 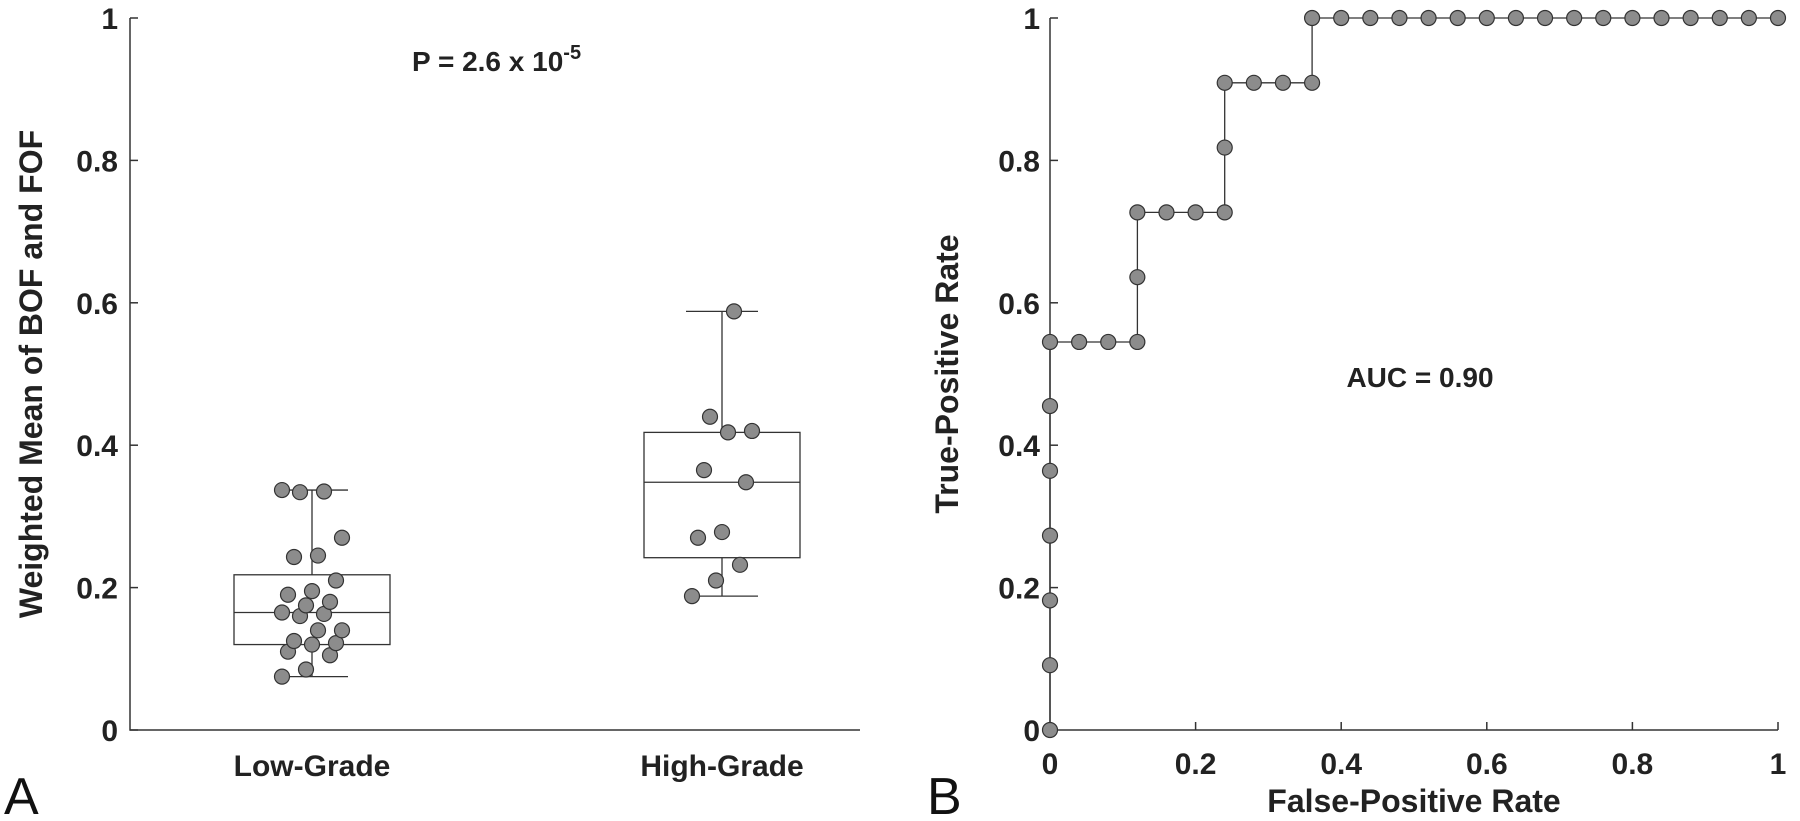 I want to click on x-category-label: High-Grade, so click(x=721, y=766).